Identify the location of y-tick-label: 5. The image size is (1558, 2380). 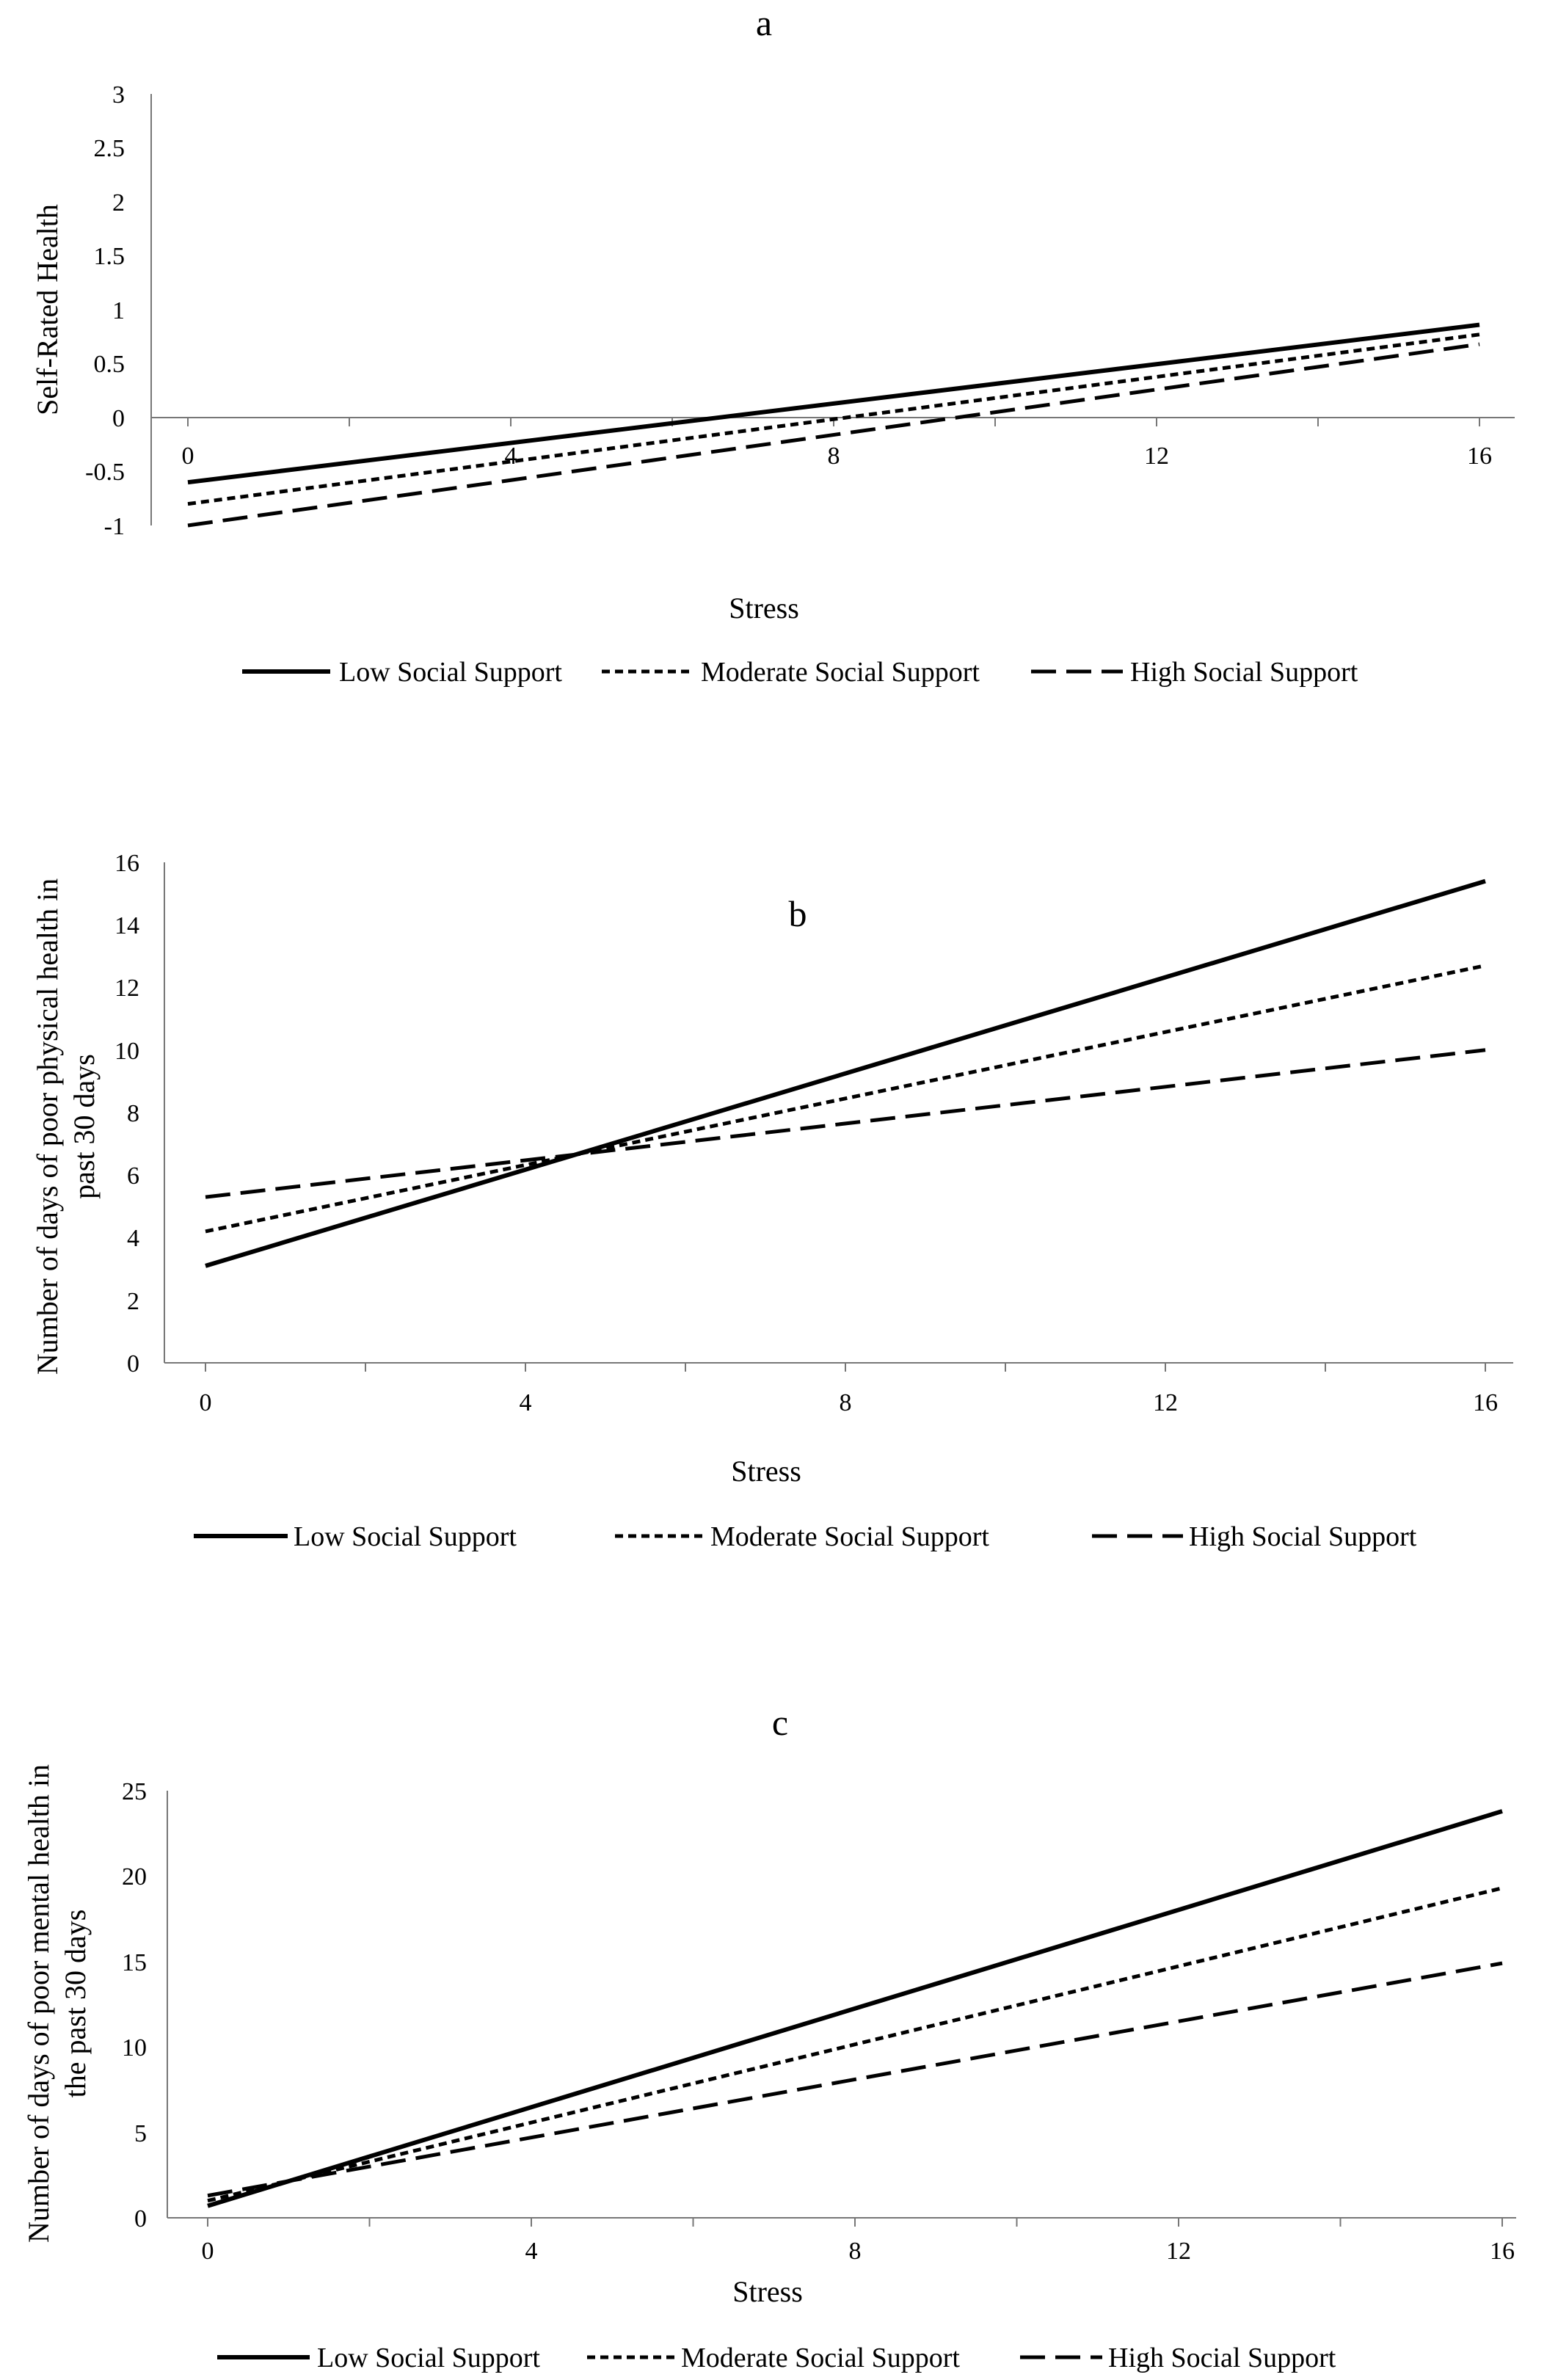
(140, 2133).